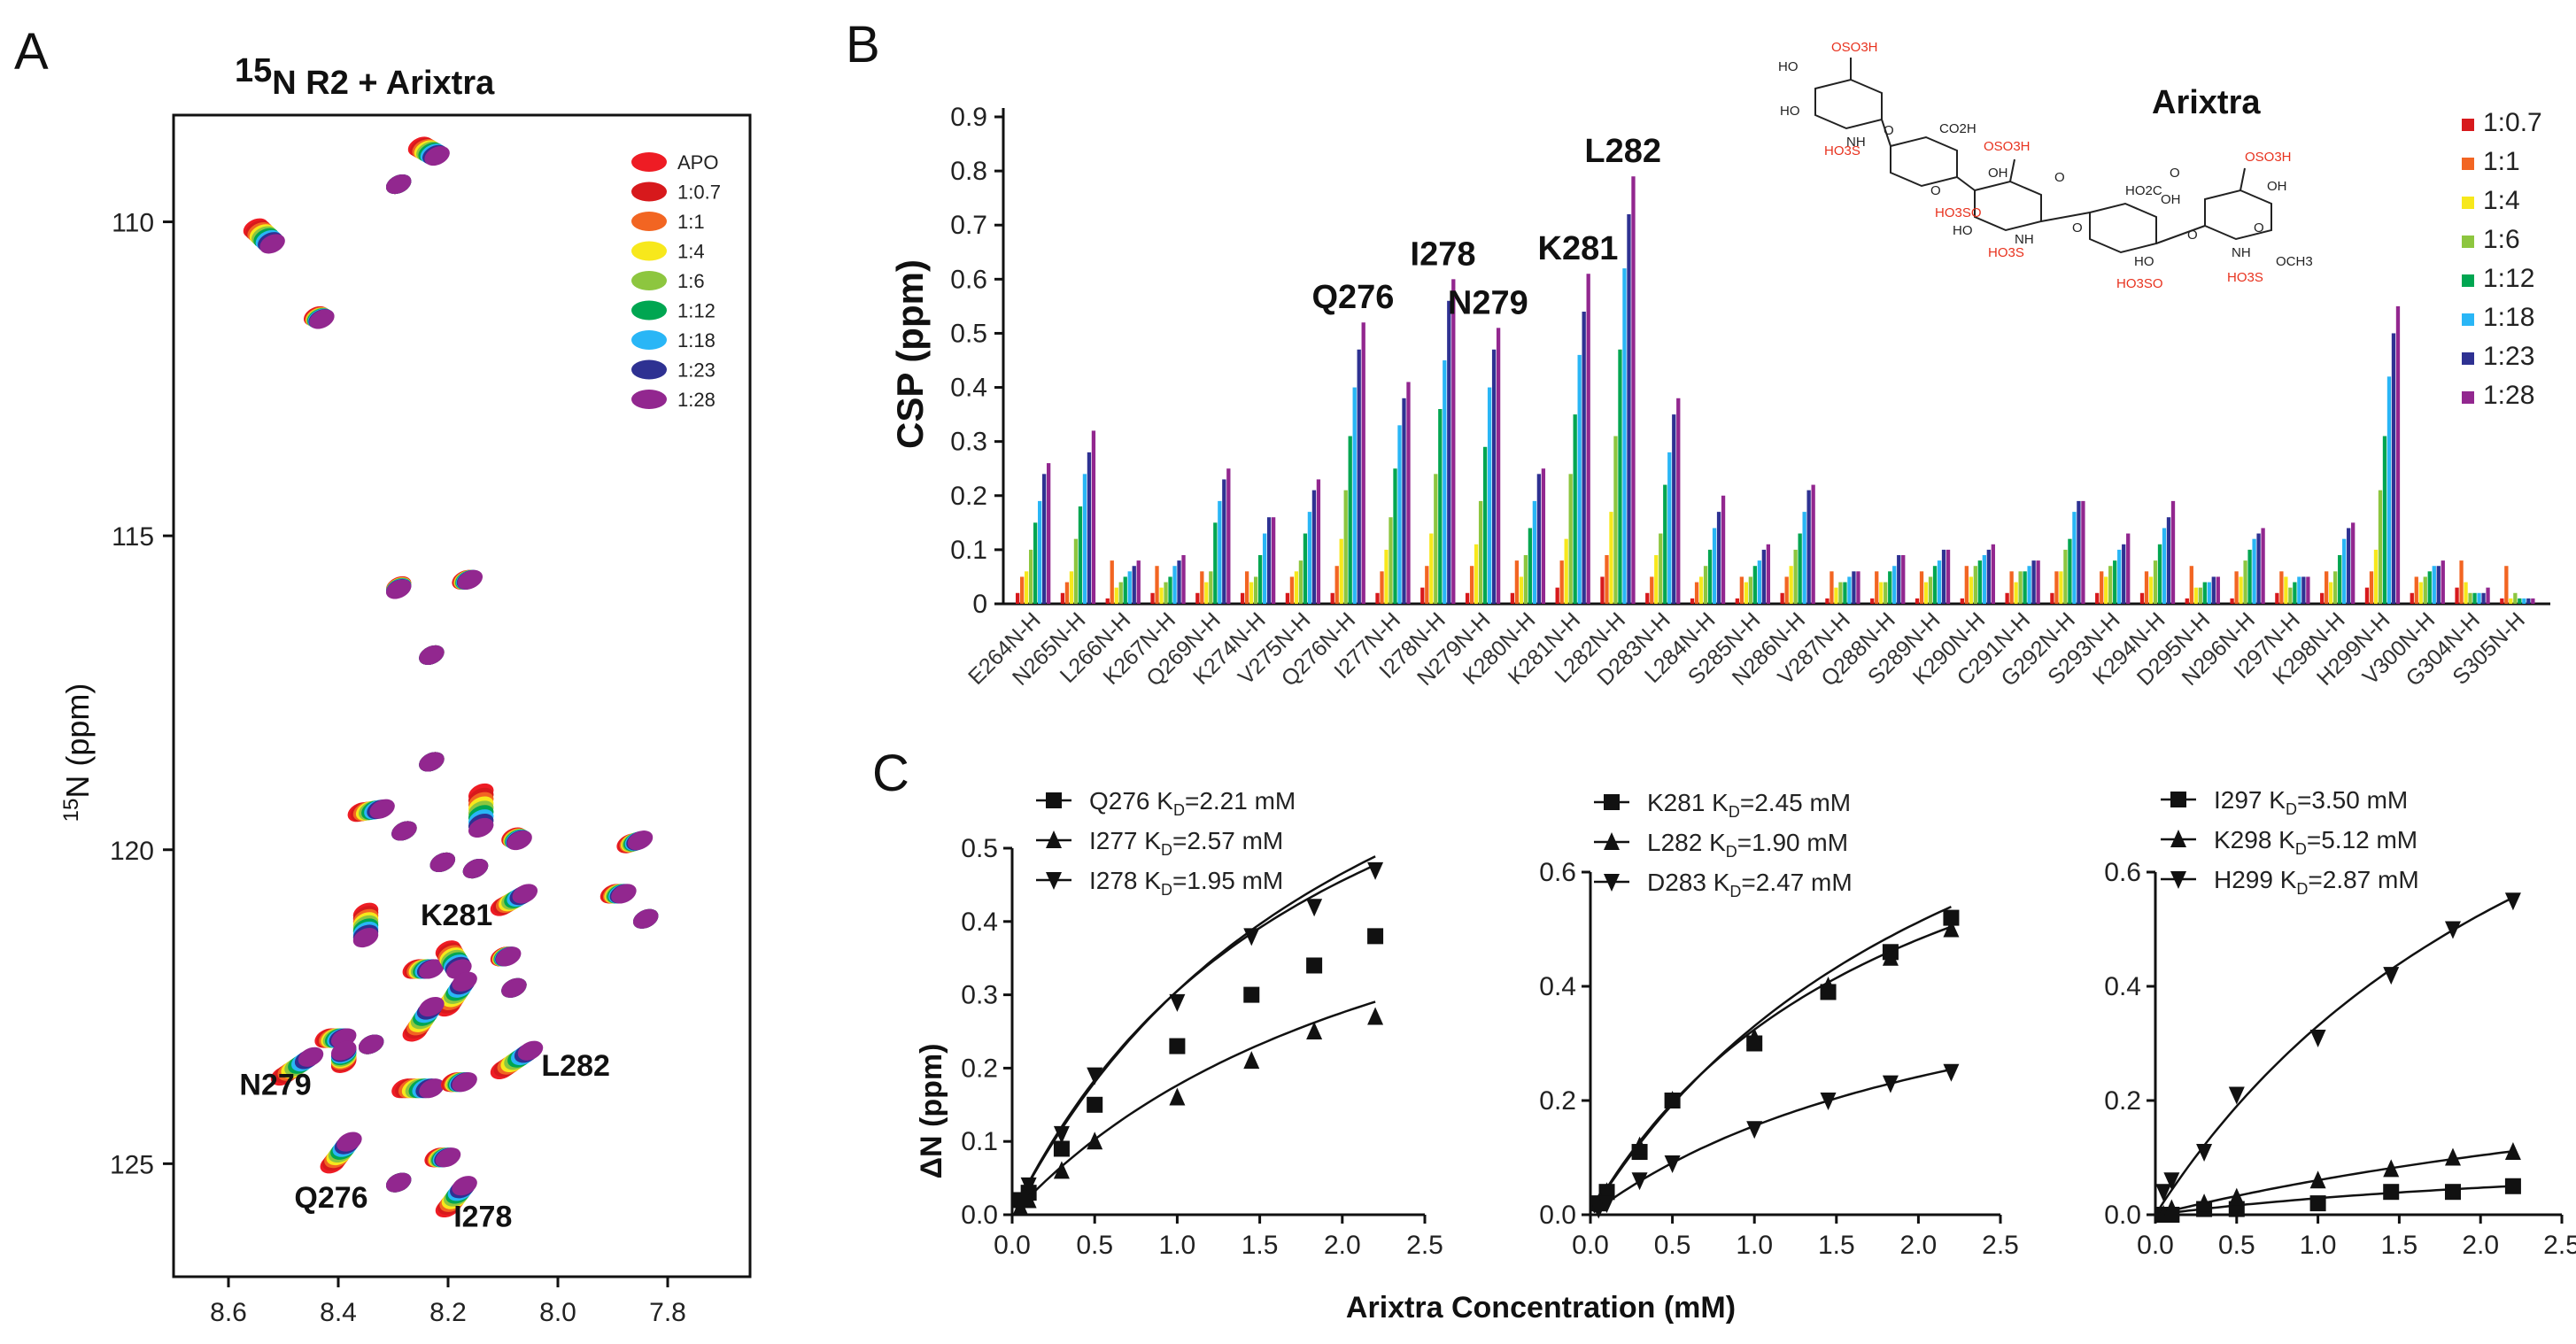 This screenshot has width=2576, height=1344. What do you see at coordinates (2501, 239) in the screenshot?
I see `legend-label: 1:6` at bounding box center [2501, 239].